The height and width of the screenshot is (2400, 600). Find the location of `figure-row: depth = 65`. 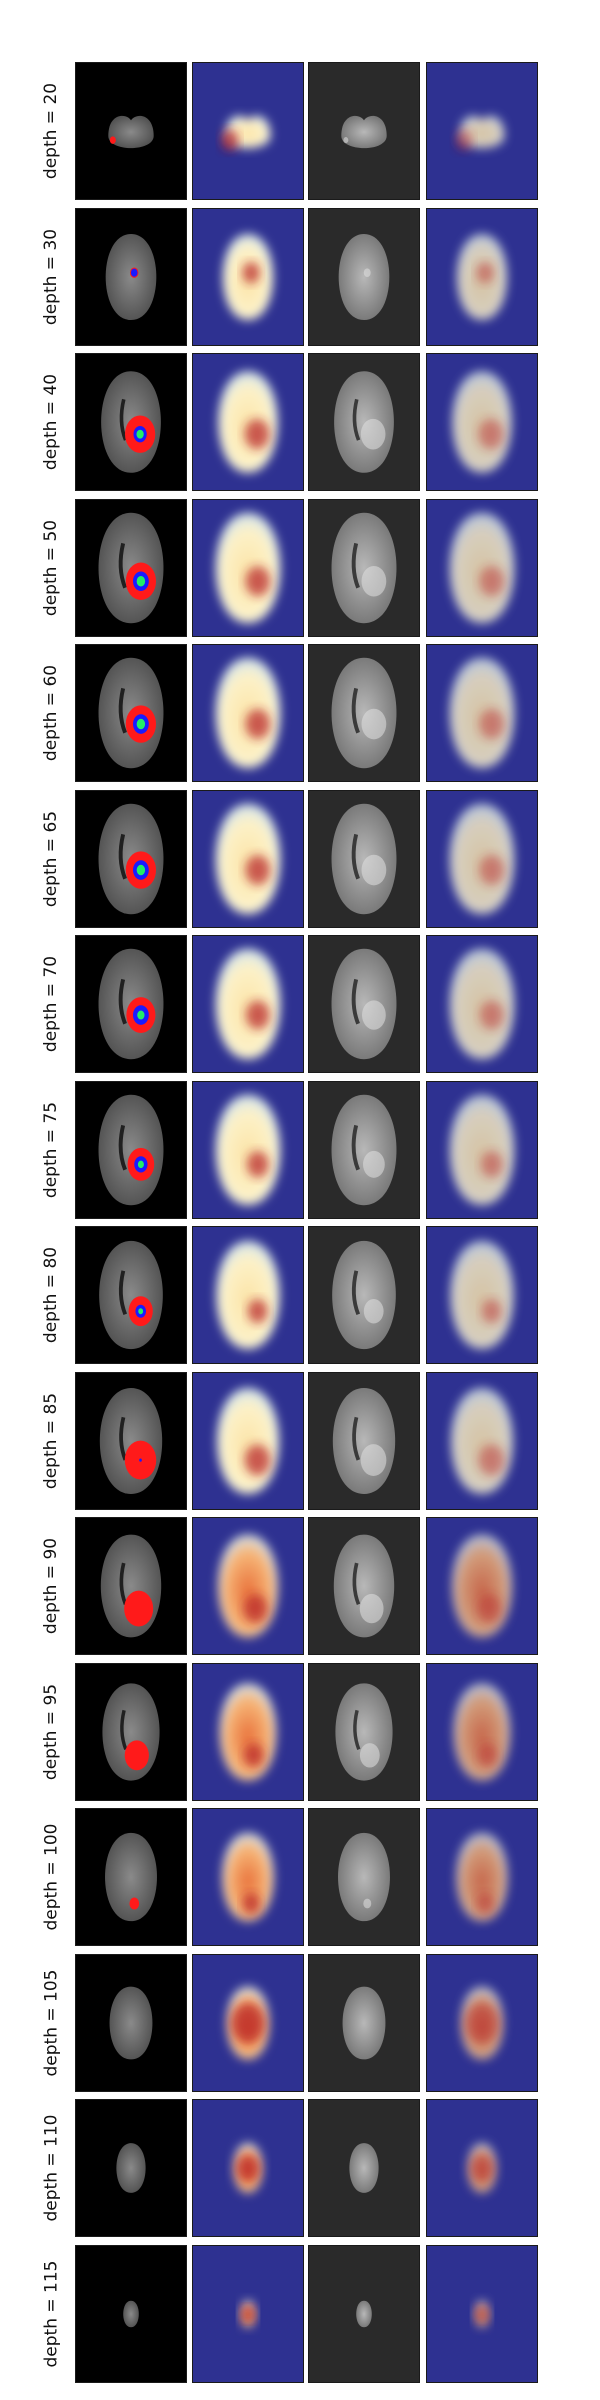

figure-row: depth = 65 is located at coordinates (292, 858).